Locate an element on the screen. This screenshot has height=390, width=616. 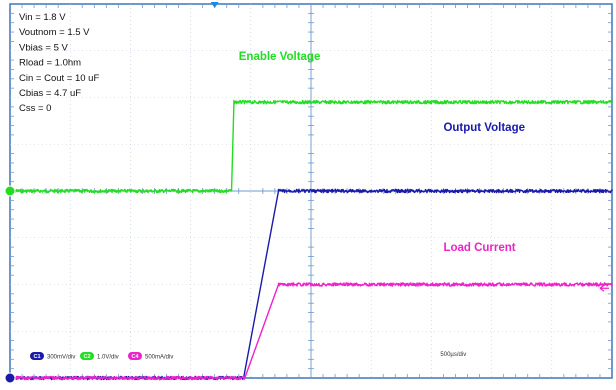
param-line: Css = 0 is located at coordinates (35, 108).